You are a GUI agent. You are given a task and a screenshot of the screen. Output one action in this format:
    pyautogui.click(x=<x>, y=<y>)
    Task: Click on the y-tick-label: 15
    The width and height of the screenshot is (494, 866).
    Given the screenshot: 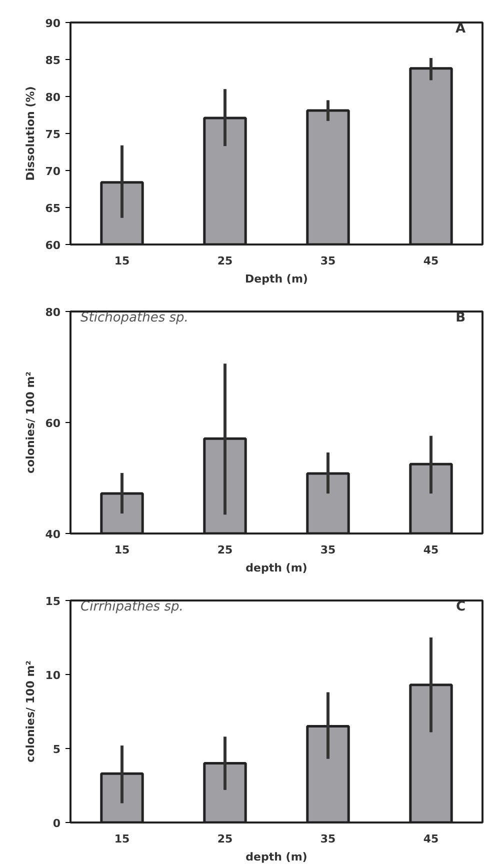 What is the action you would take?
    pyautogui.click(x=53, y=601)
    